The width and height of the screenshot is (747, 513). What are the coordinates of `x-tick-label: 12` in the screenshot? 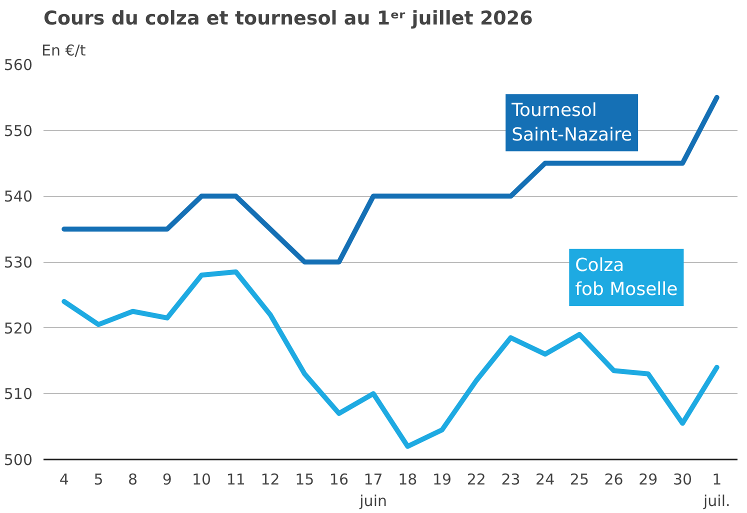 It's located at (270, 479).